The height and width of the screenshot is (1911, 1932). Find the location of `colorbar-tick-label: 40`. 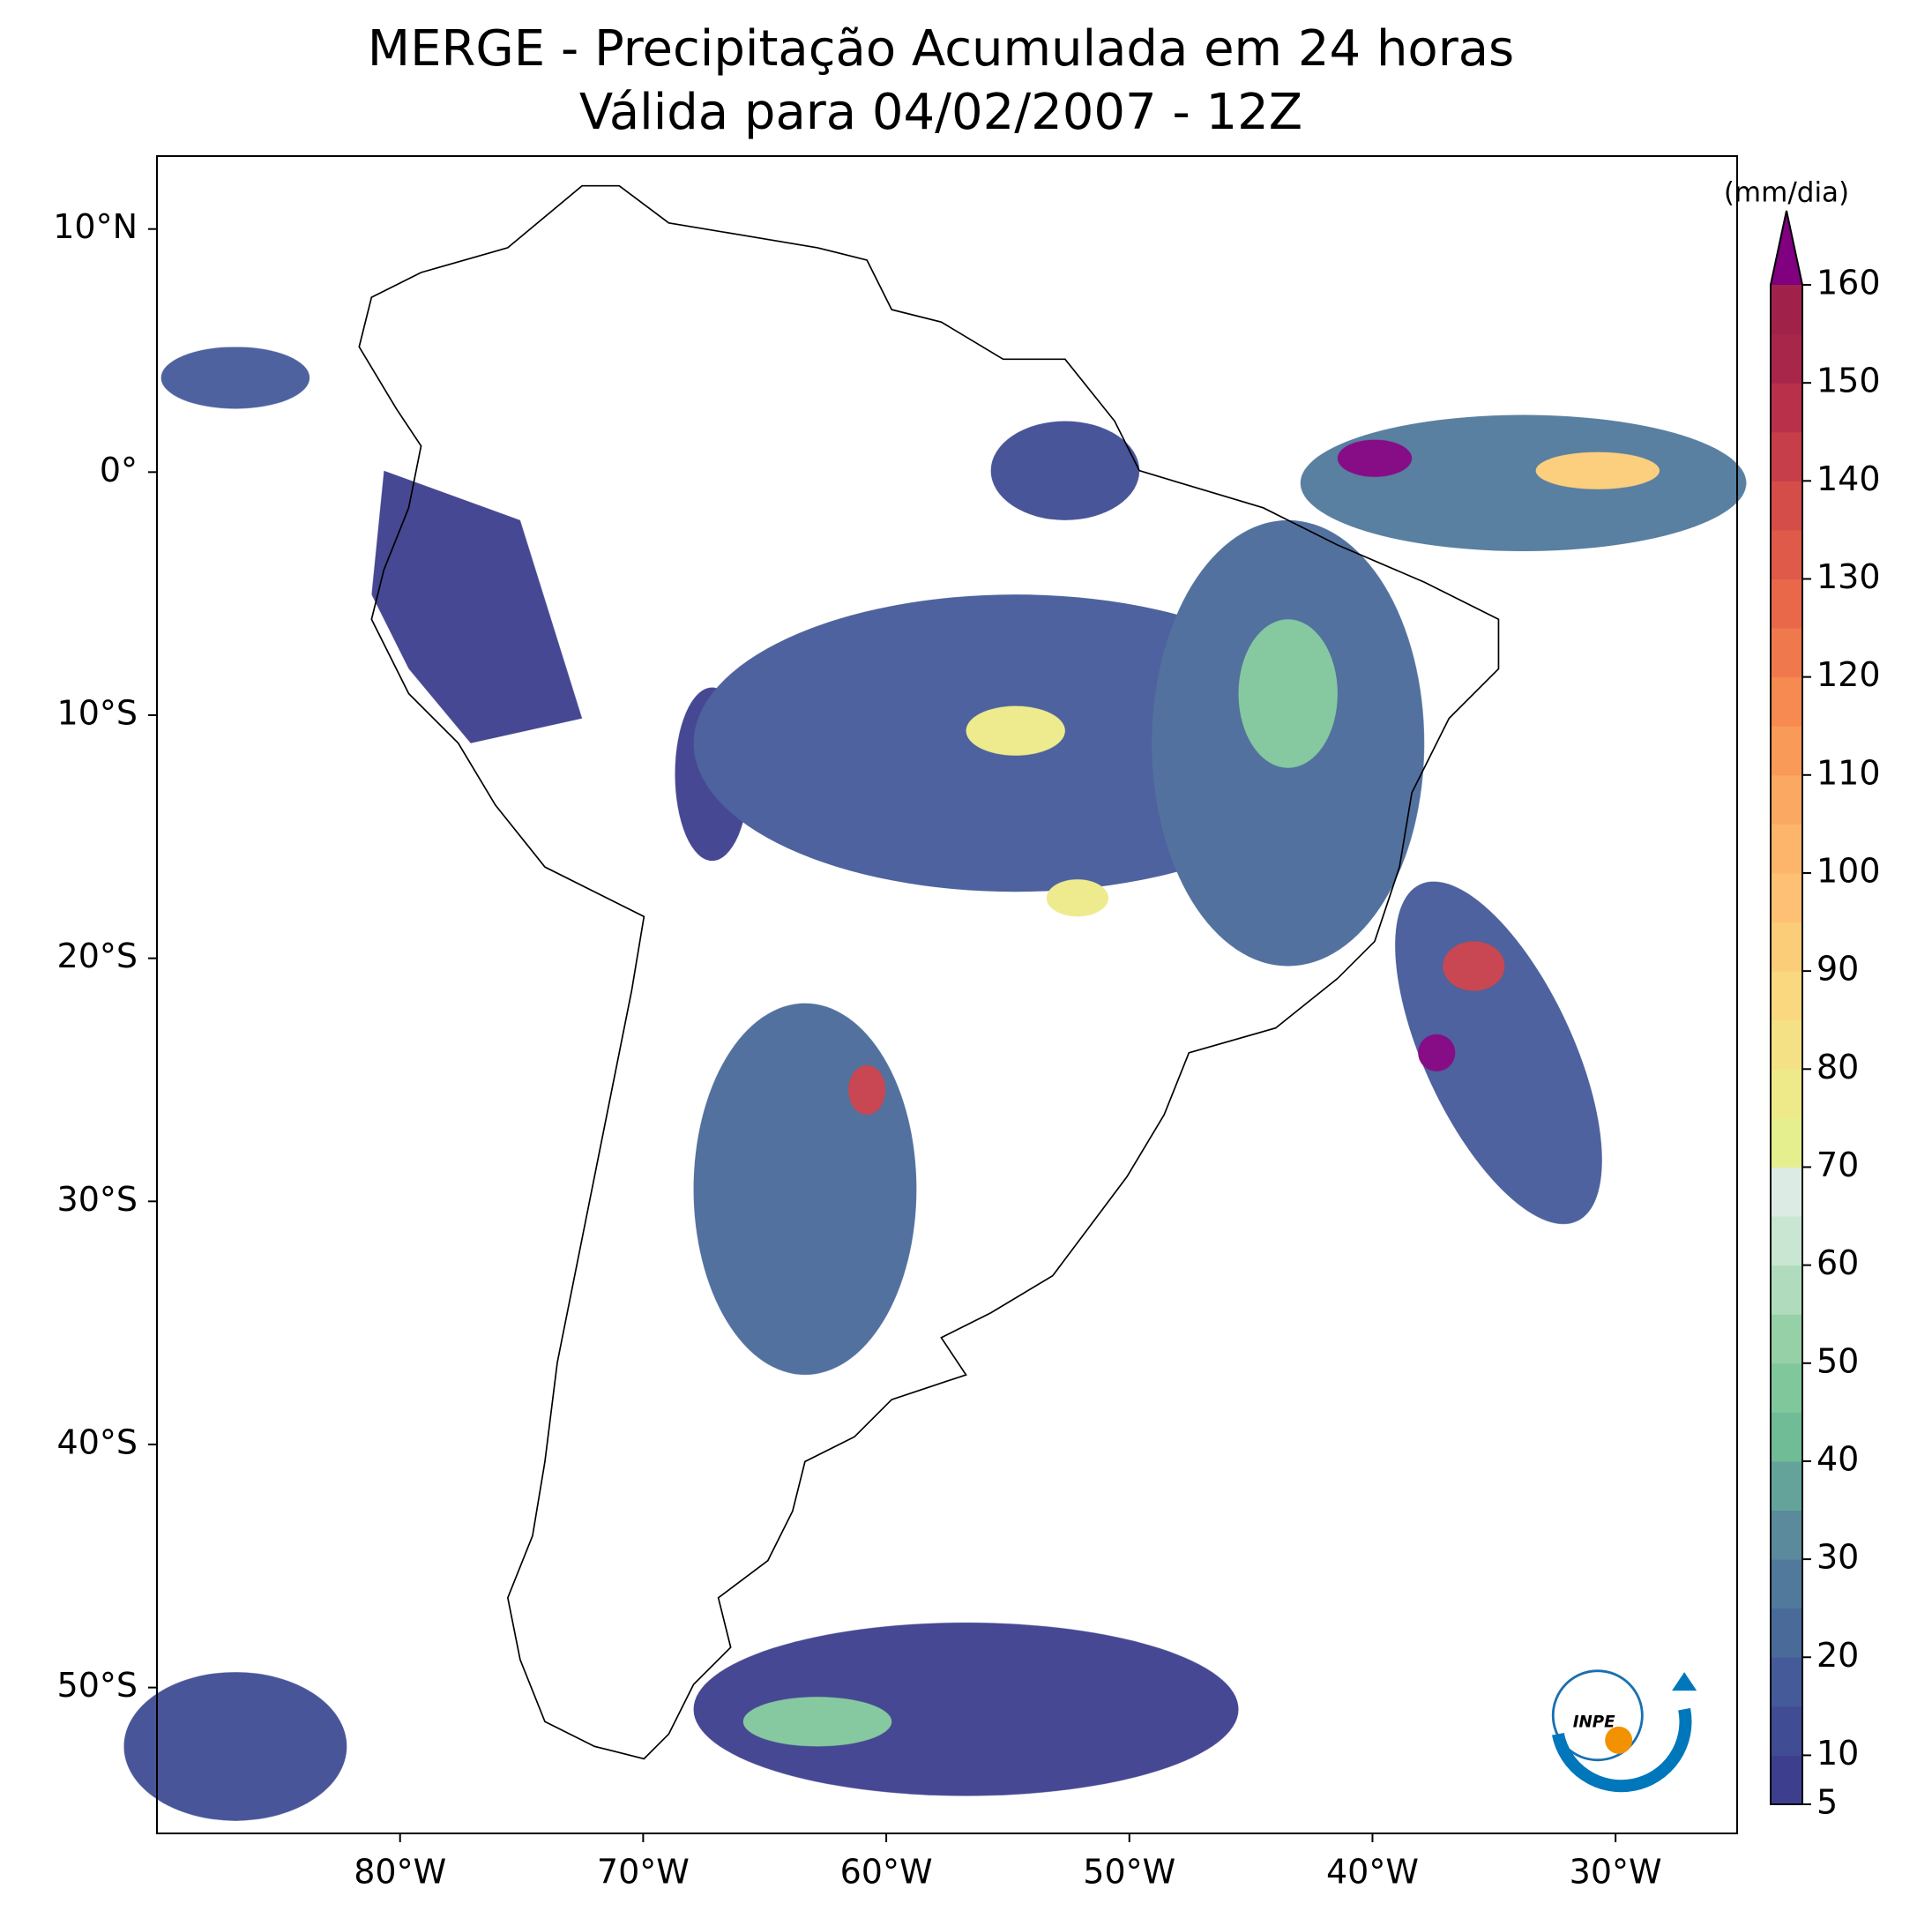

colorbar-tick-label: 40 is located at coordinates (1837, 1458).